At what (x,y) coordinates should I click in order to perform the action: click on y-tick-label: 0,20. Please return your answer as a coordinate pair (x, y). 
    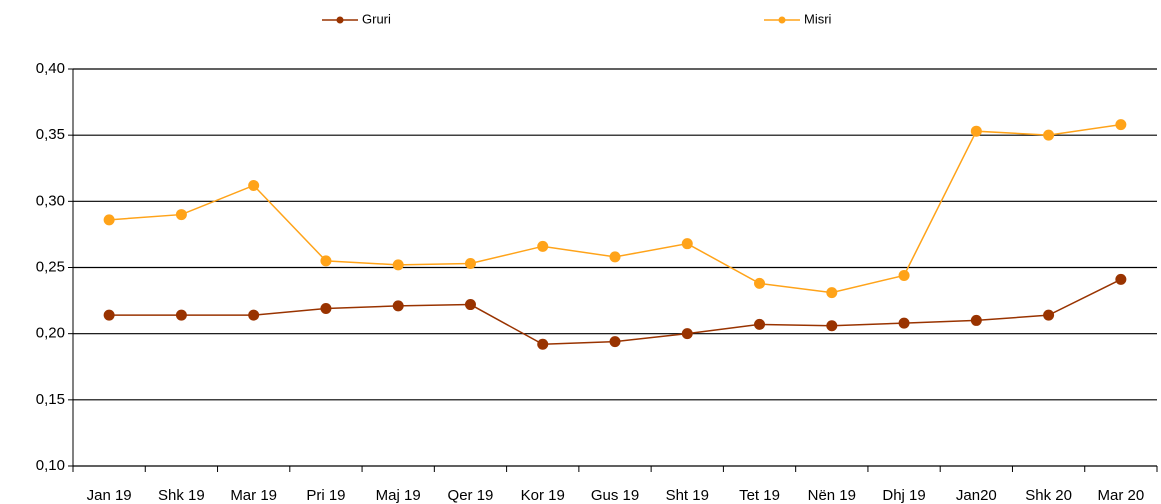
    Looking at the image, I should click on (50, 333).